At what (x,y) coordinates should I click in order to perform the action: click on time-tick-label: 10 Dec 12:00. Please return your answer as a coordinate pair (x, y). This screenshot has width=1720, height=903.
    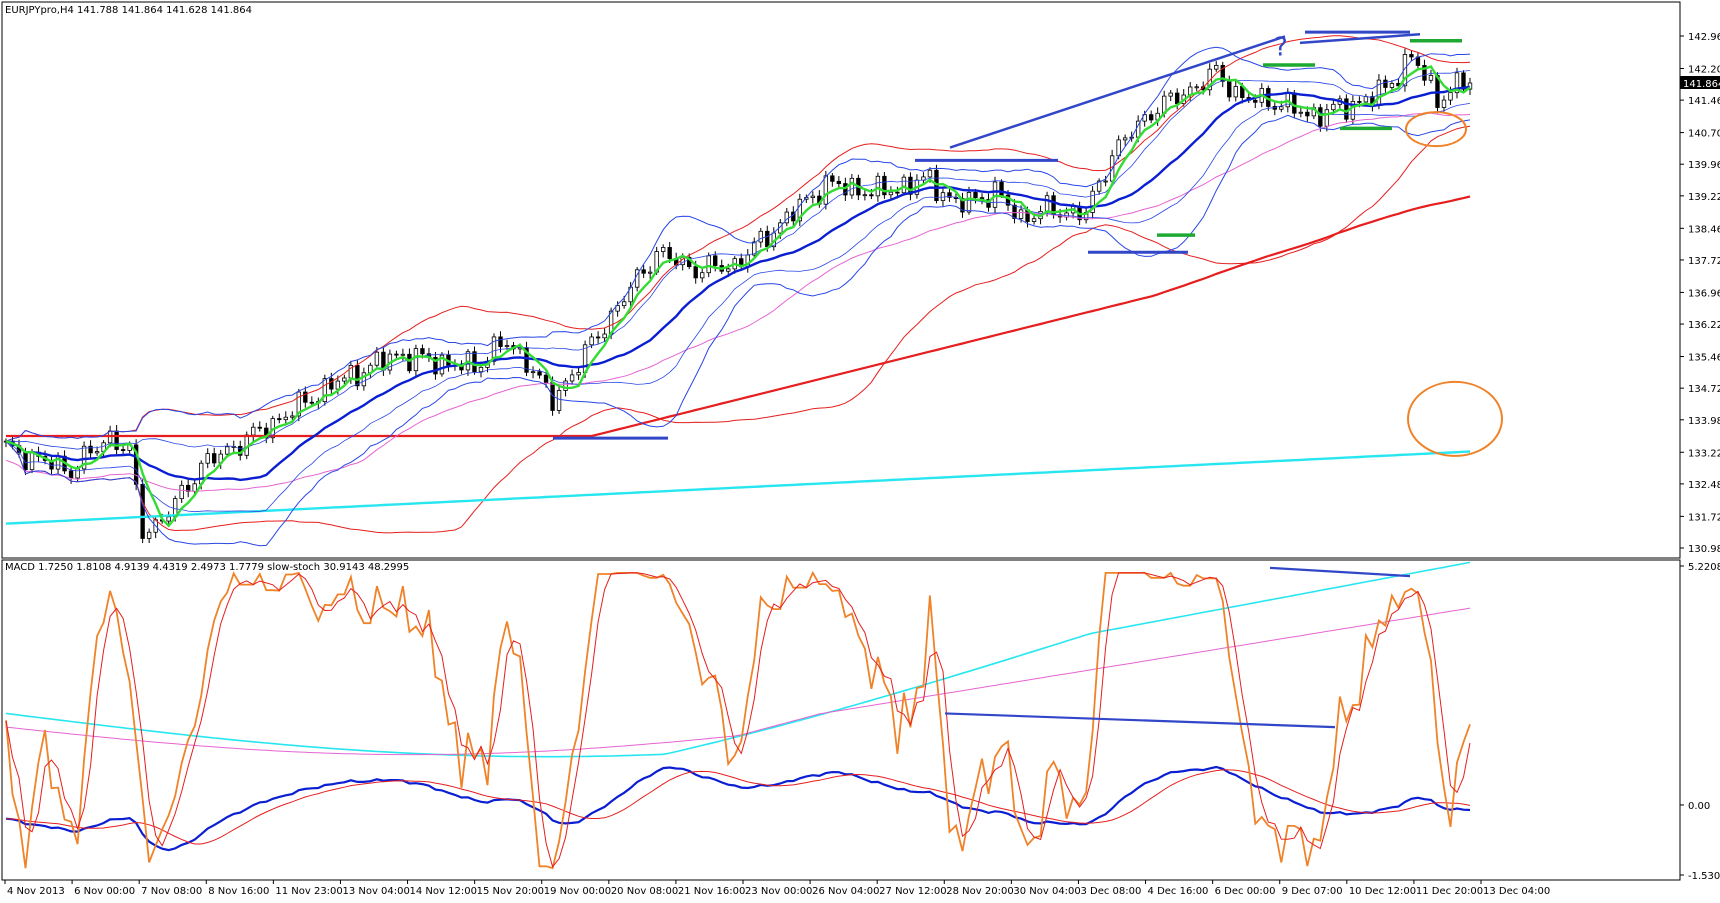
    Looking at the image, I should click on (1382, 891).